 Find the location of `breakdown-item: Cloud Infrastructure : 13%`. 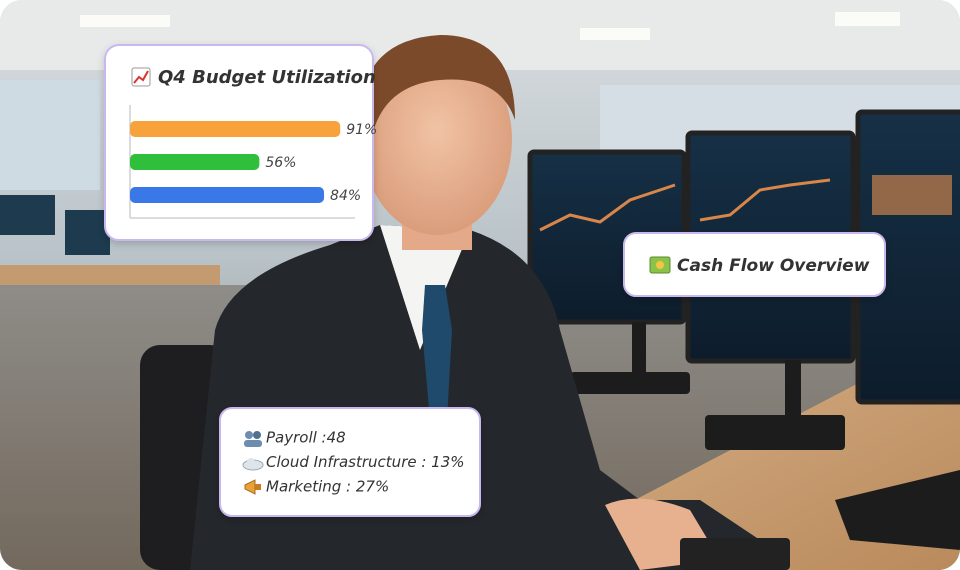

breakdown-item: Cloud Infrastructure : 13% is located at coordinates (365, 462).